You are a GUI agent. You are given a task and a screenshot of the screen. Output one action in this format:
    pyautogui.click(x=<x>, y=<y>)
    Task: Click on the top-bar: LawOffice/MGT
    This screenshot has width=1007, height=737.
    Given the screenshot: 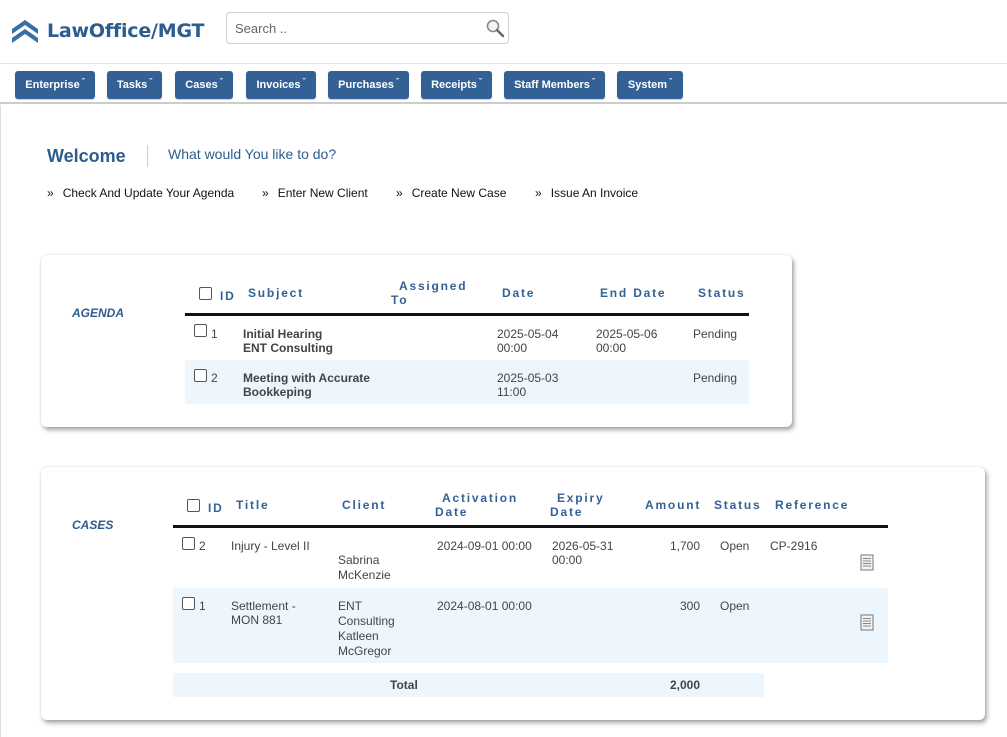 What is the action you would take?
    pyautogui.click(x=503, y=32)
    